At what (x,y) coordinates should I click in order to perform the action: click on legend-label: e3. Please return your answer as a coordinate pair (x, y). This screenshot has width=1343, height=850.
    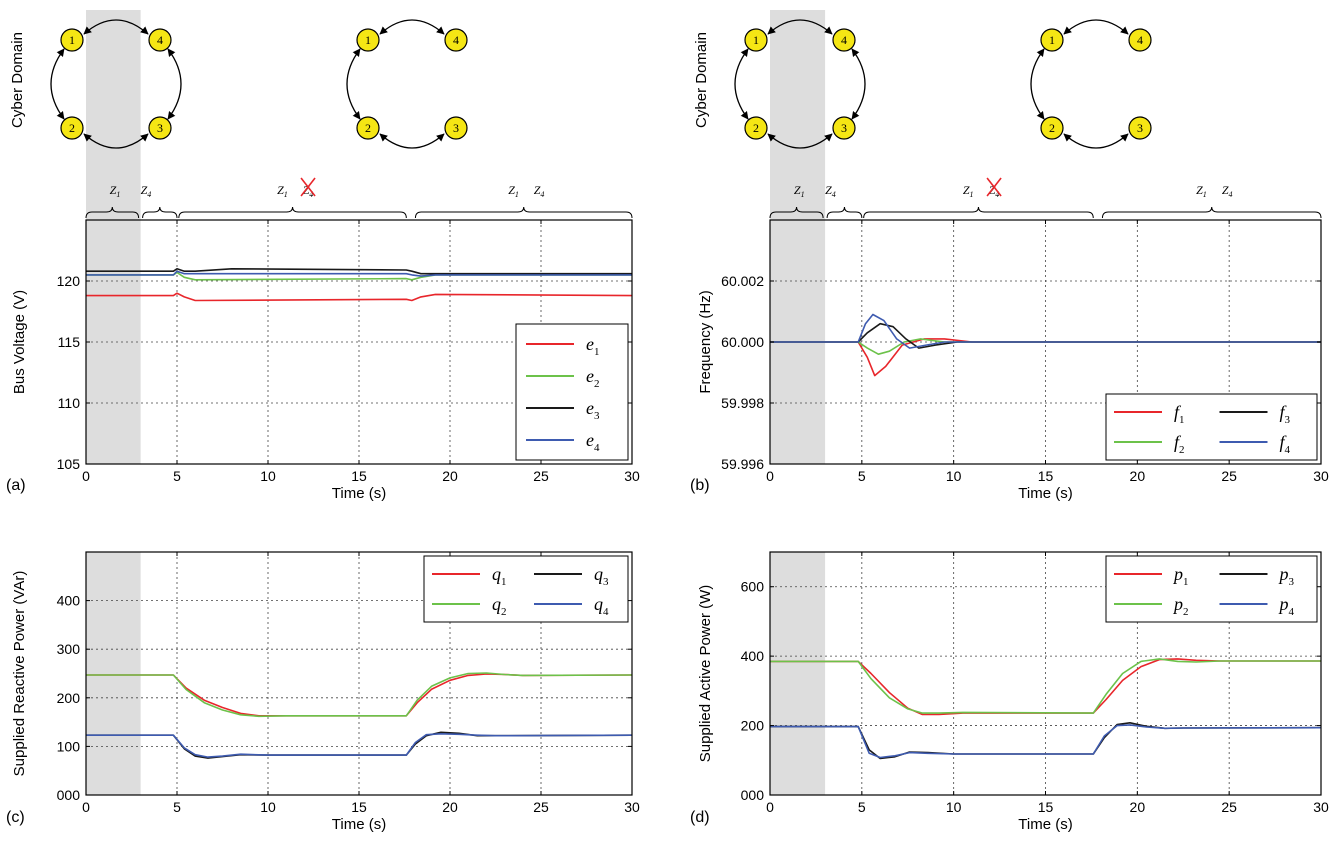
    Looking at the image, I should click on (593, 410).